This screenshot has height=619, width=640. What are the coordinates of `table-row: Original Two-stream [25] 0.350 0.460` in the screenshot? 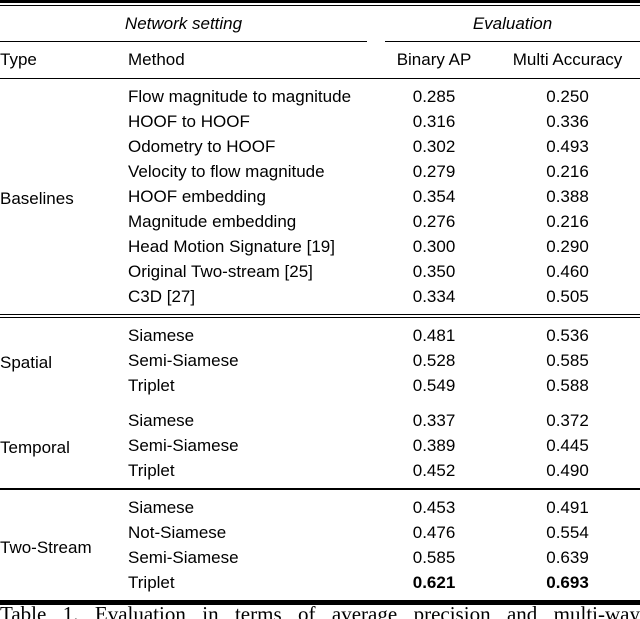 It's located at (320, 271).